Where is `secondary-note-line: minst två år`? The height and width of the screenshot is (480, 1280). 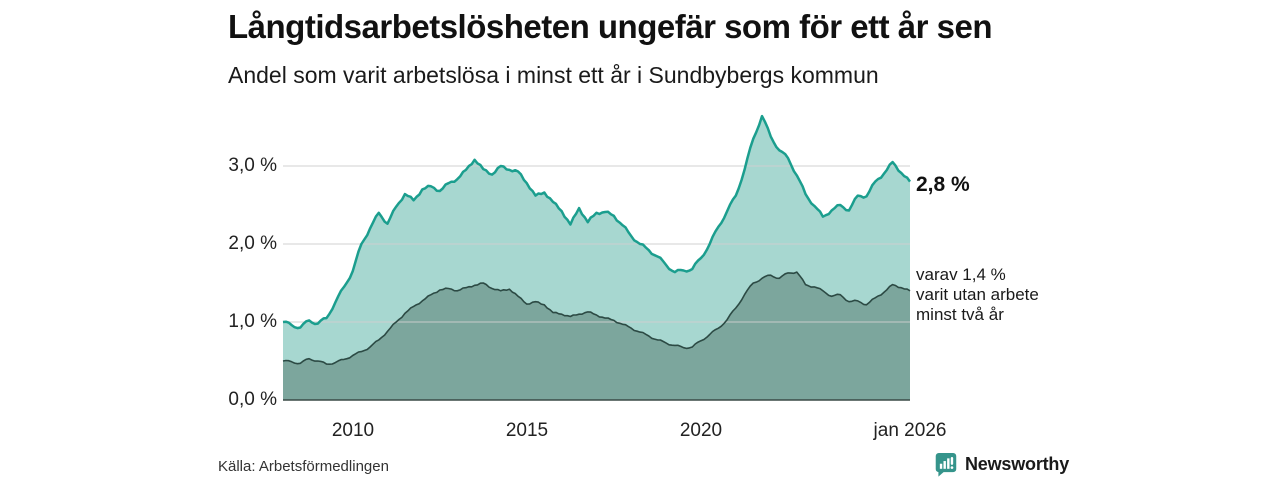
secondary-note-line: minst två år is located at coordinates (960, 314).